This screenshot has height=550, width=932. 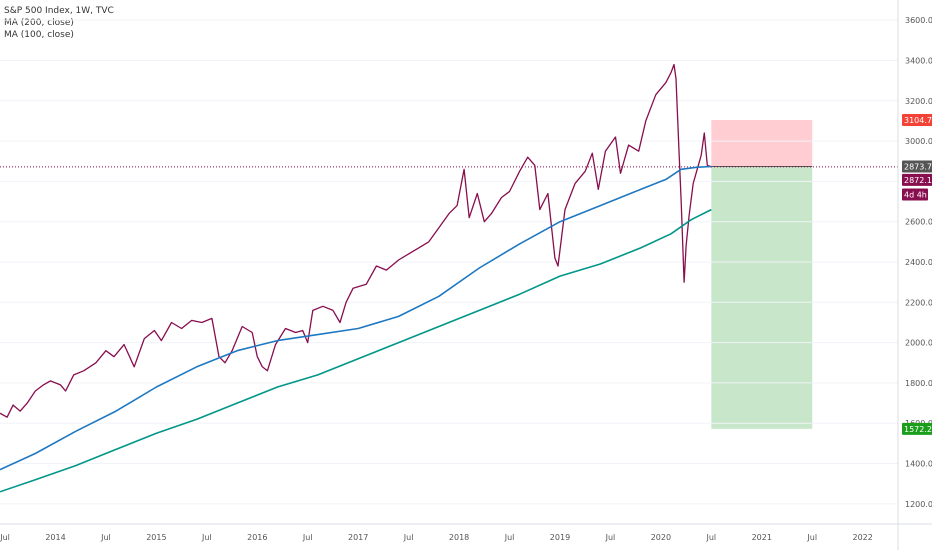 I want to click on price-tick-label: 3600.0, so click(x=918, y=20).